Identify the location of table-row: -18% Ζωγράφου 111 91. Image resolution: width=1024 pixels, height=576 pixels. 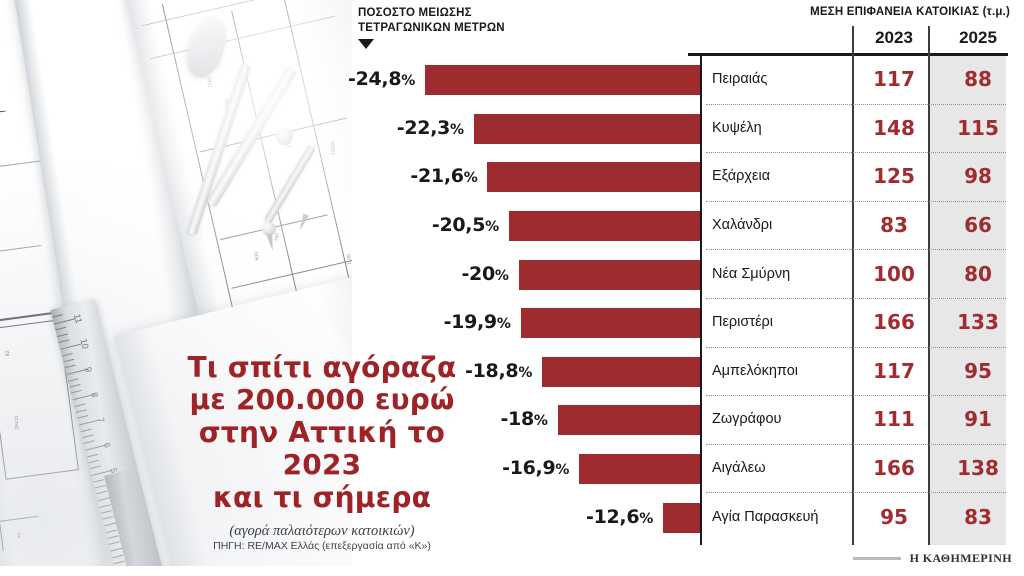
(512, 420).